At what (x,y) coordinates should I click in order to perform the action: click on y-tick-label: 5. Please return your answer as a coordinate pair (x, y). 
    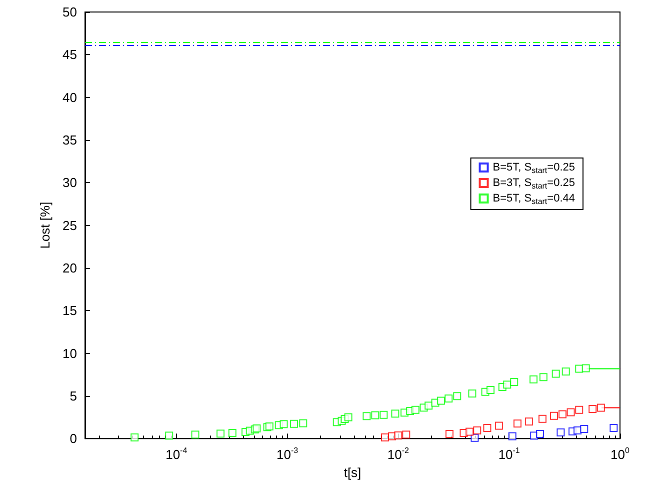
    Looking at the image, I should click on (73, 396).